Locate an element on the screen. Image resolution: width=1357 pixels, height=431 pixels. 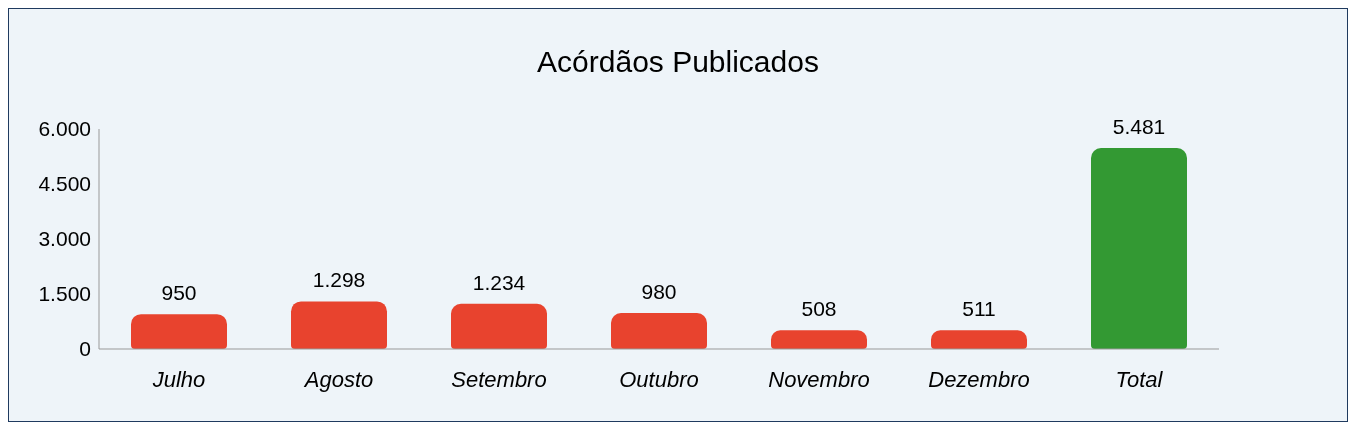
x-tick-label: Dezembro is located at coordinates (979, 379).